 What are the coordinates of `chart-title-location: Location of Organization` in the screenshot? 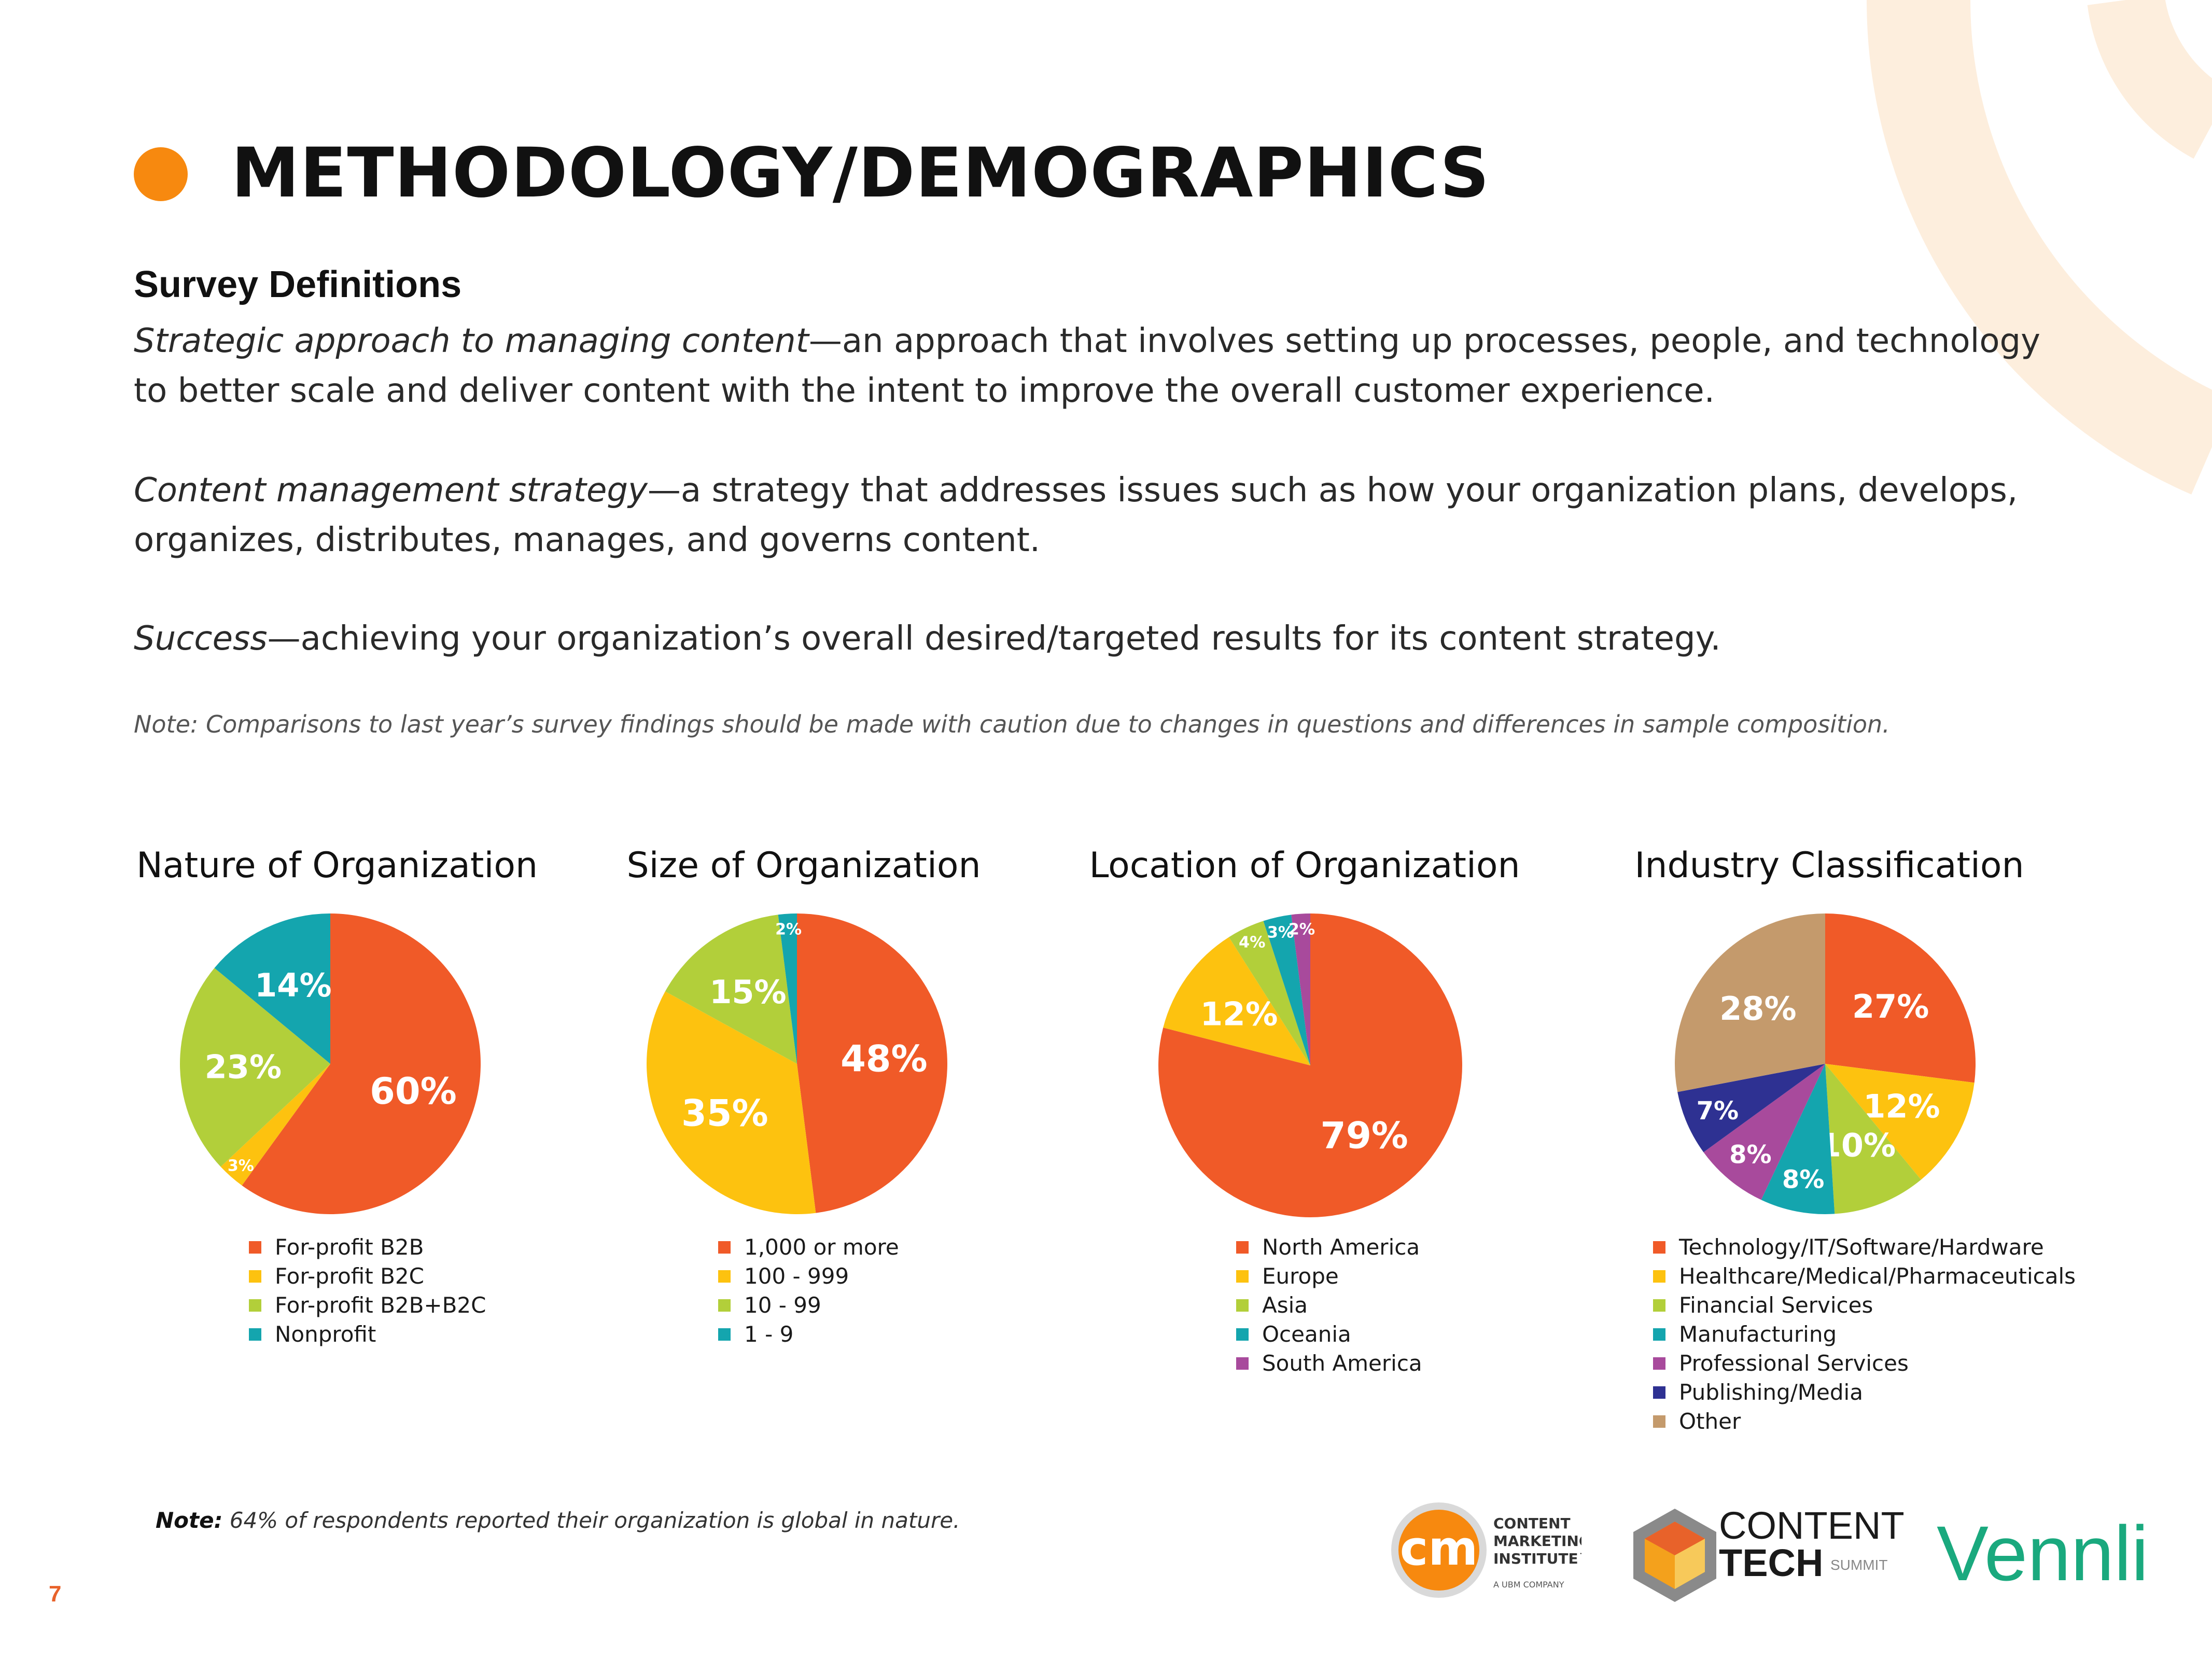 It's located at (1304, 865).